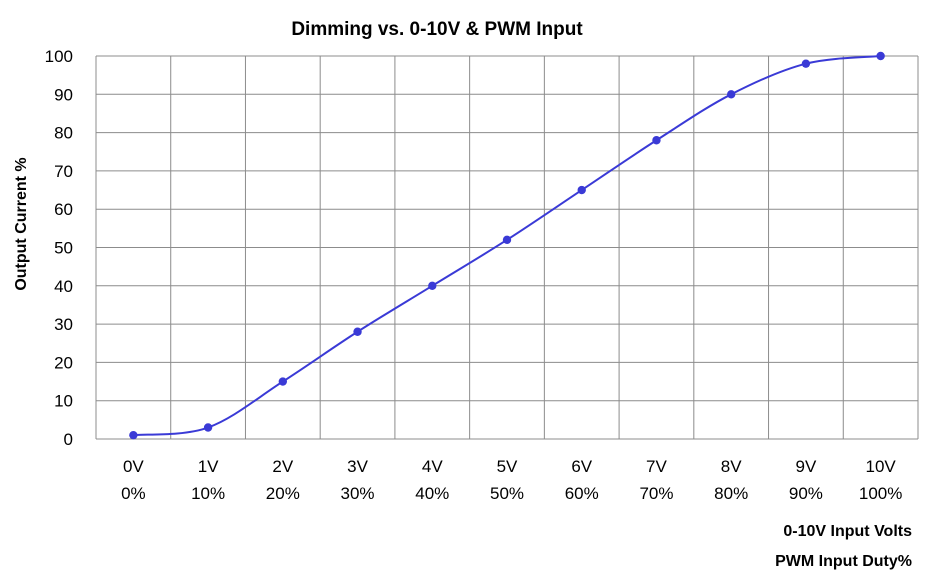  I want to click on x-tick-label-pwm: 30%, so click(358, 493).